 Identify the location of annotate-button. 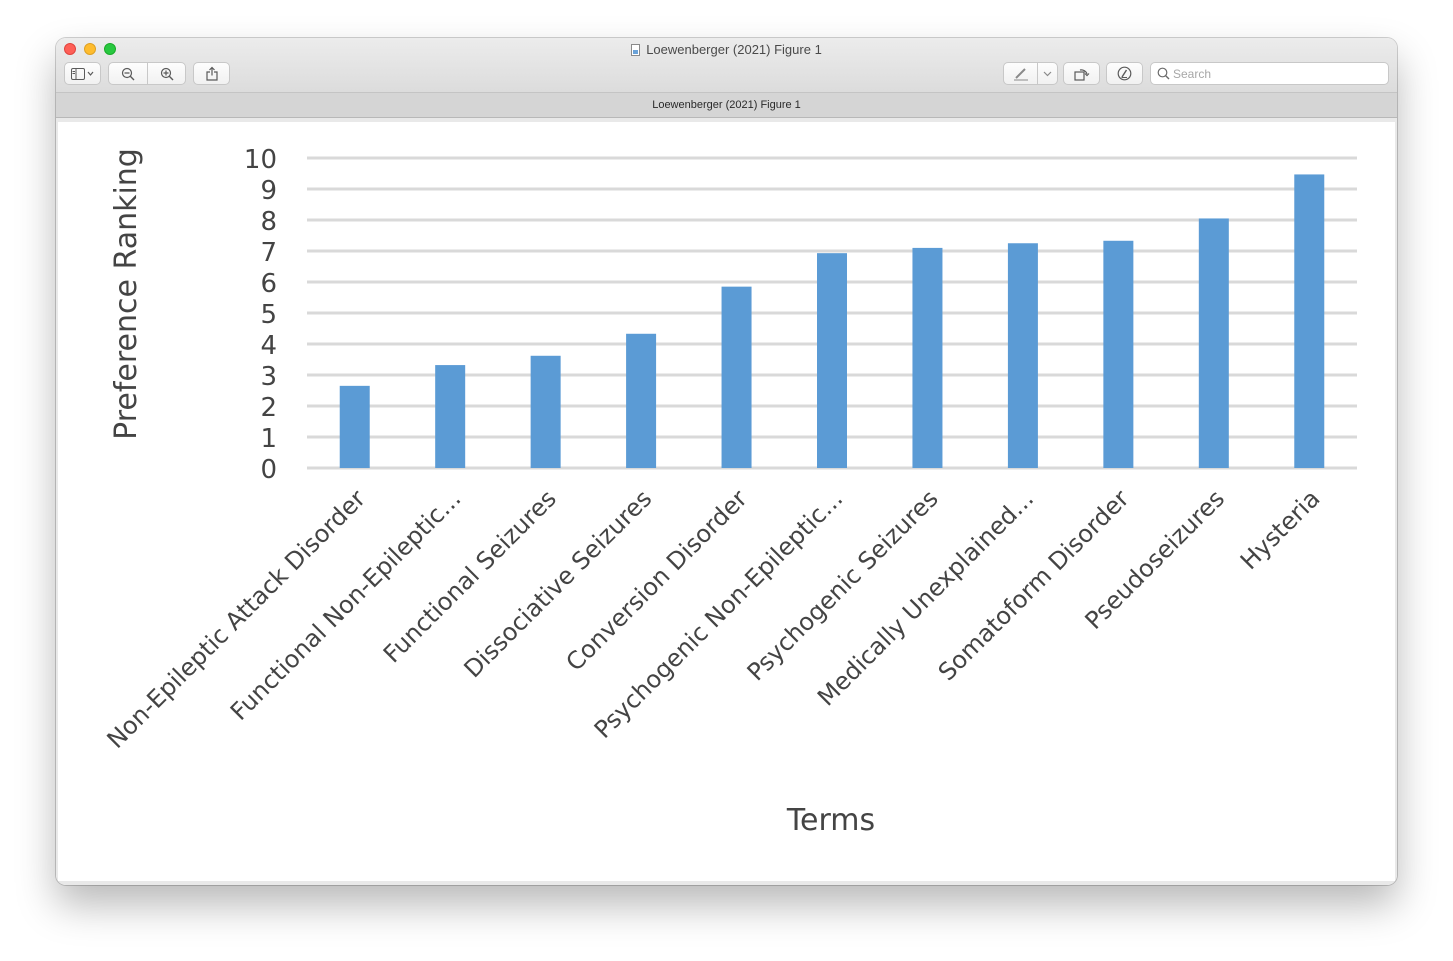
(1124, 73).